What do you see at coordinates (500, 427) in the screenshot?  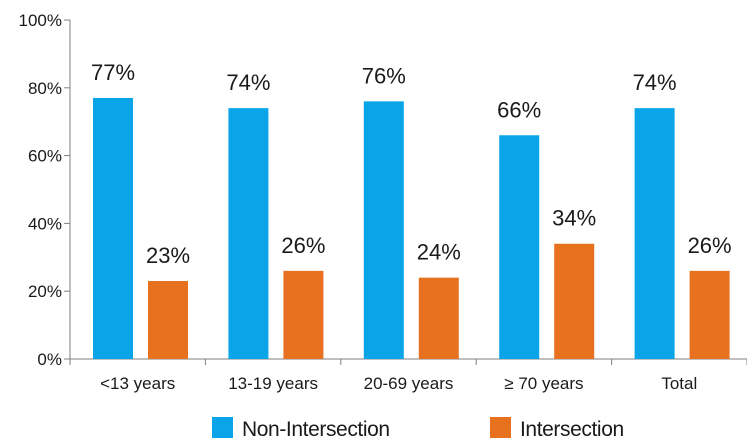 I see `legend-swatch-intersection` at bounding box center [500, 427].